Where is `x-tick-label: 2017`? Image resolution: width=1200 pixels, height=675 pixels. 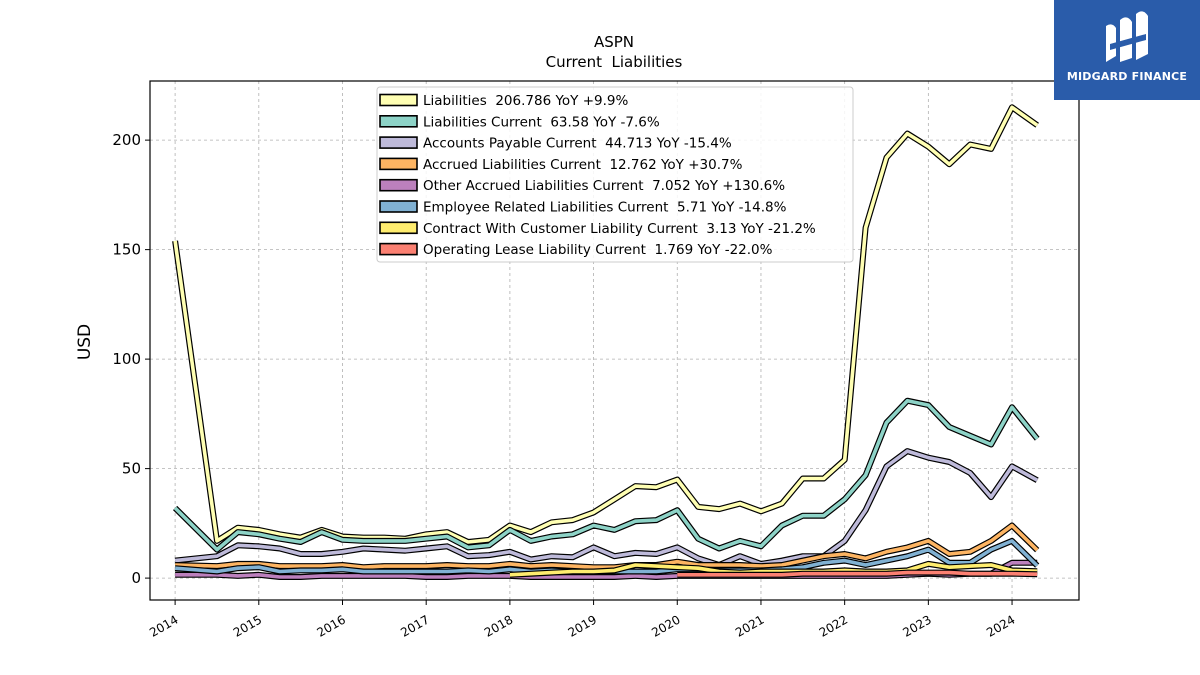
x-tick-label: 2017 is located at coordinates (414, 625).